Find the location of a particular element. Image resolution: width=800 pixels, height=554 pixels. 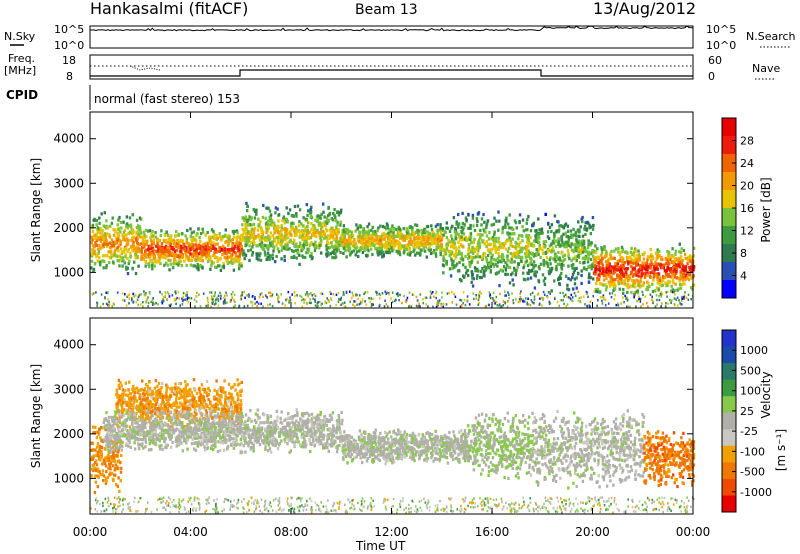

colorbar-tick-label: 28 is located at coordinates (747, 141).